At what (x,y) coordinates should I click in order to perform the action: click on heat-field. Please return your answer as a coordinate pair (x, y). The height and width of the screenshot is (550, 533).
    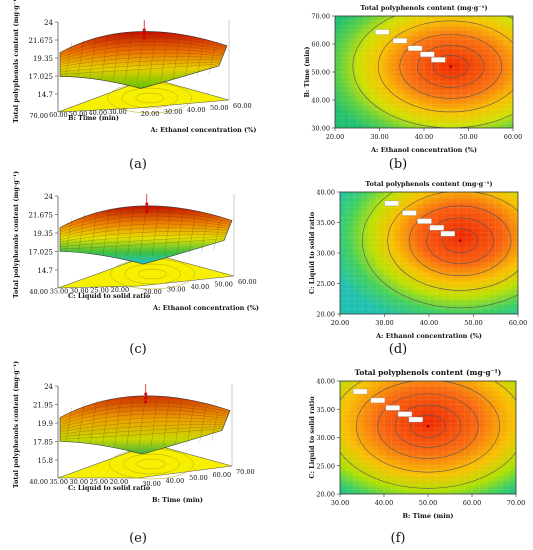
    Looking at the image, I should click on (424, 72).